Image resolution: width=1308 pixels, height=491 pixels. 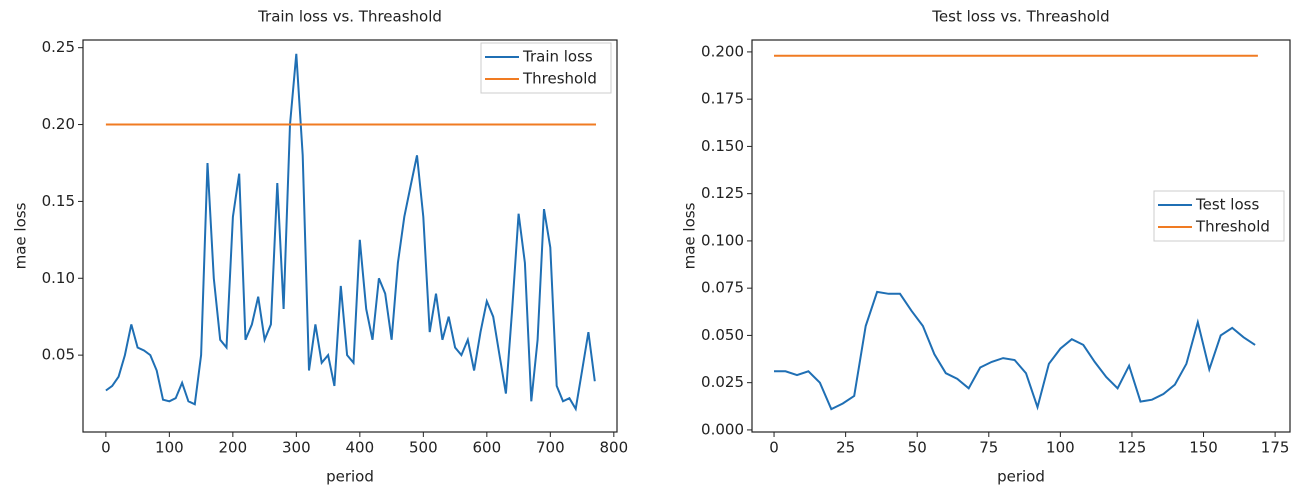 What do you see at coordinates (58, 278) in the screenshot?
I see `y-tick-label: 0.10` at bounding box center [58, 278].